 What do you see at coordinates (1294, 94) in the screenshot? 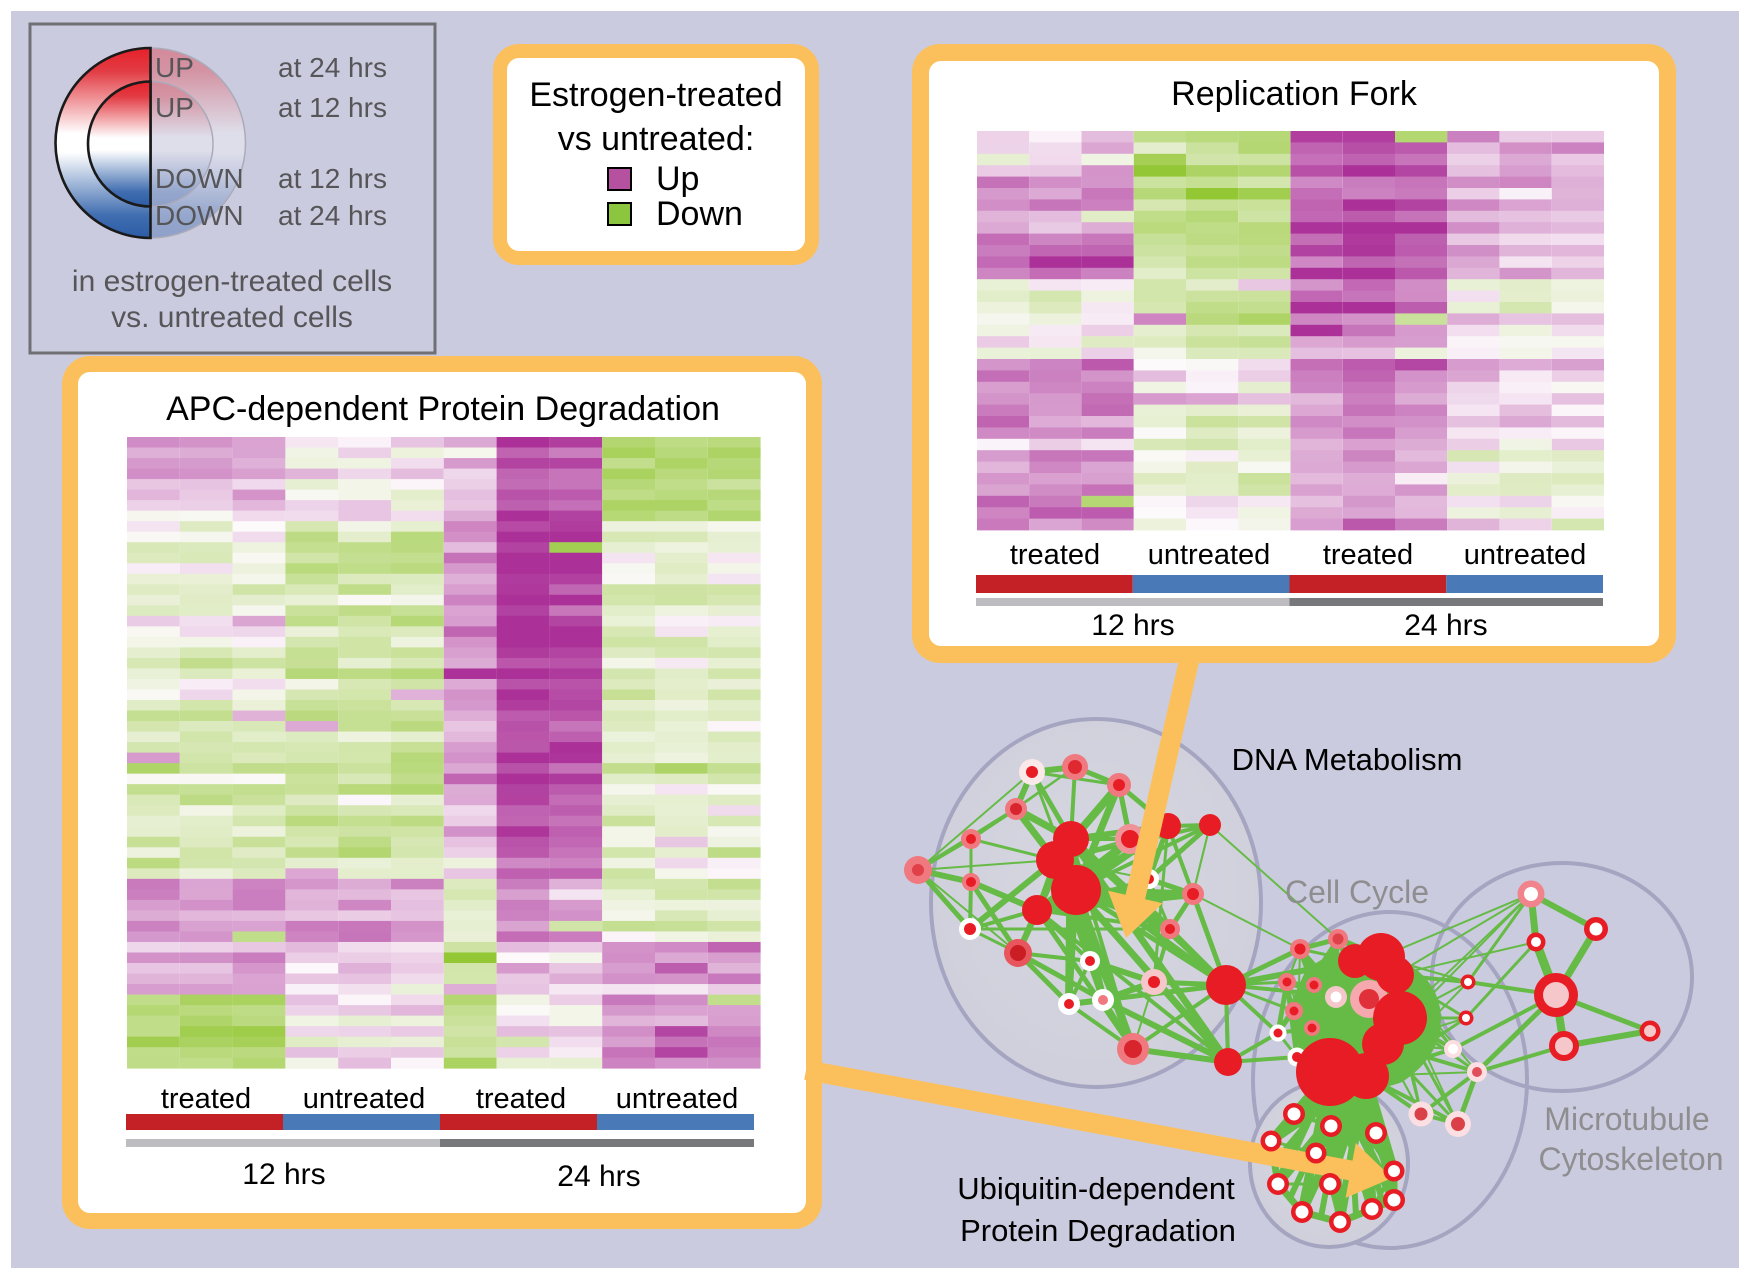
I see `svg-text: Replication Fork` at bounding box center [1294, 94].